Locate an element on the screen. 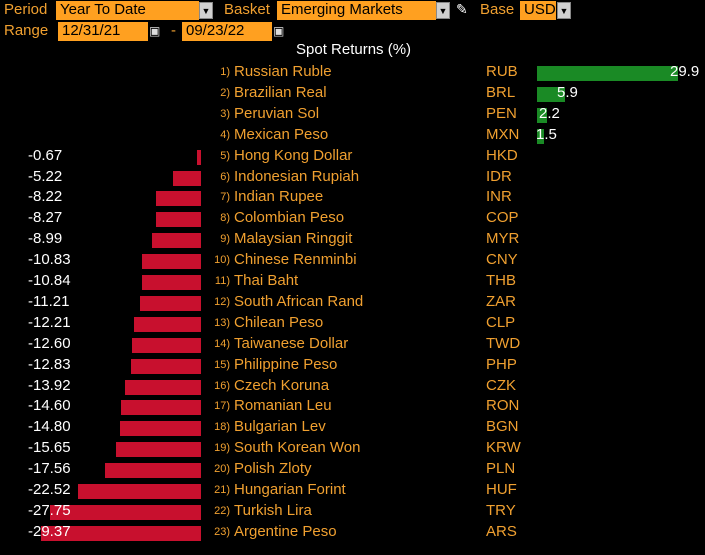  row-value-label: -8.99 is located at coordinates (45, 238).